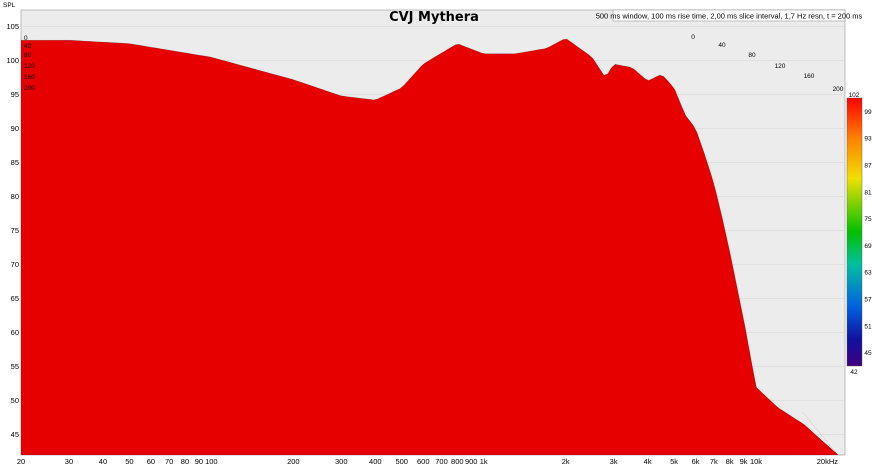 The width and height of the screenshot is (877, 468). I want to click on x-tick-label: 5k, so click(674, 461).